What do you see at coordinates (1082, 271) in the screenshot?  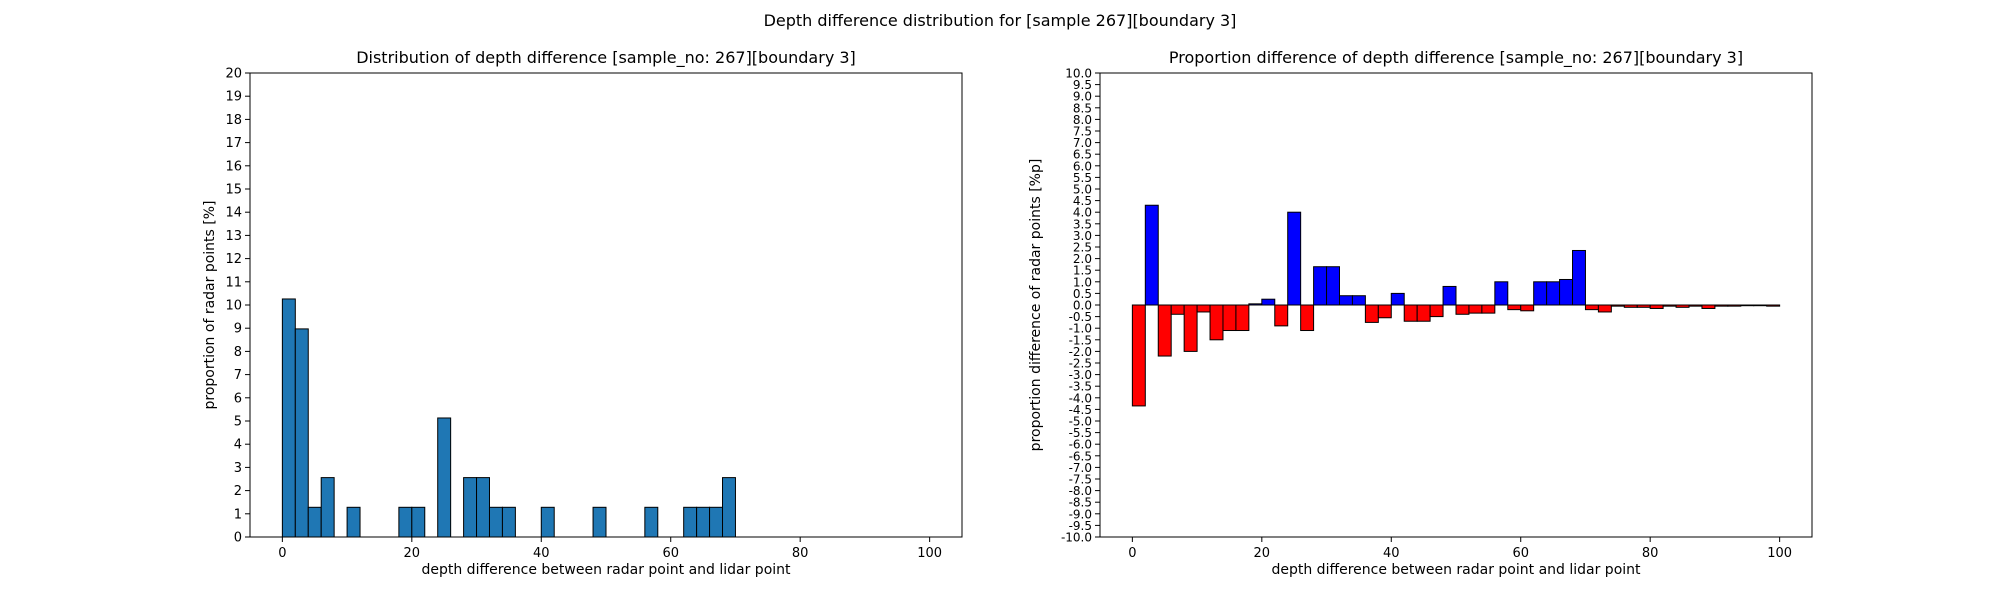 I see `right-chart-y-tick-label-23: 1.5` at bounding box center [1082, 271].